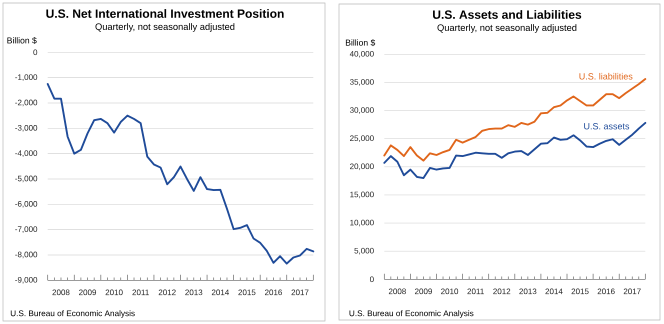 The width and height of the screenshot is (664, 324). What do you see at coordinates (605, 76) in the screenshot?
I see `series-label: U.S. liabilities` at bounding box center [605, 76].